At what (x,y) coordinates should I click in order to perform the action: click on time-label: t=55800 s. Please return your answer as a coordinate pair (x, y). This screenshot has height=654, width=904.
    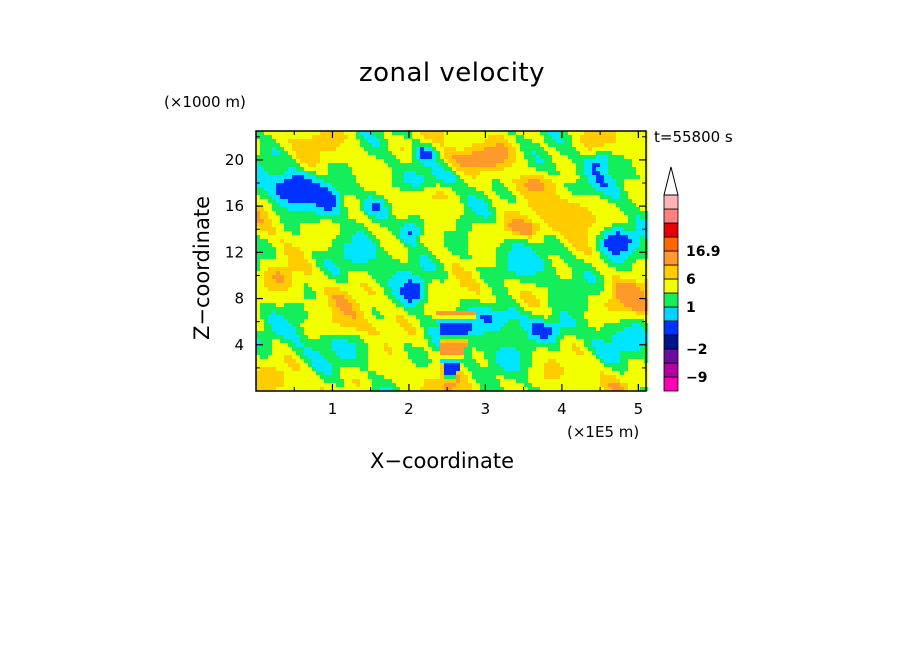
    Looking at the image, I should click on (693, 137).